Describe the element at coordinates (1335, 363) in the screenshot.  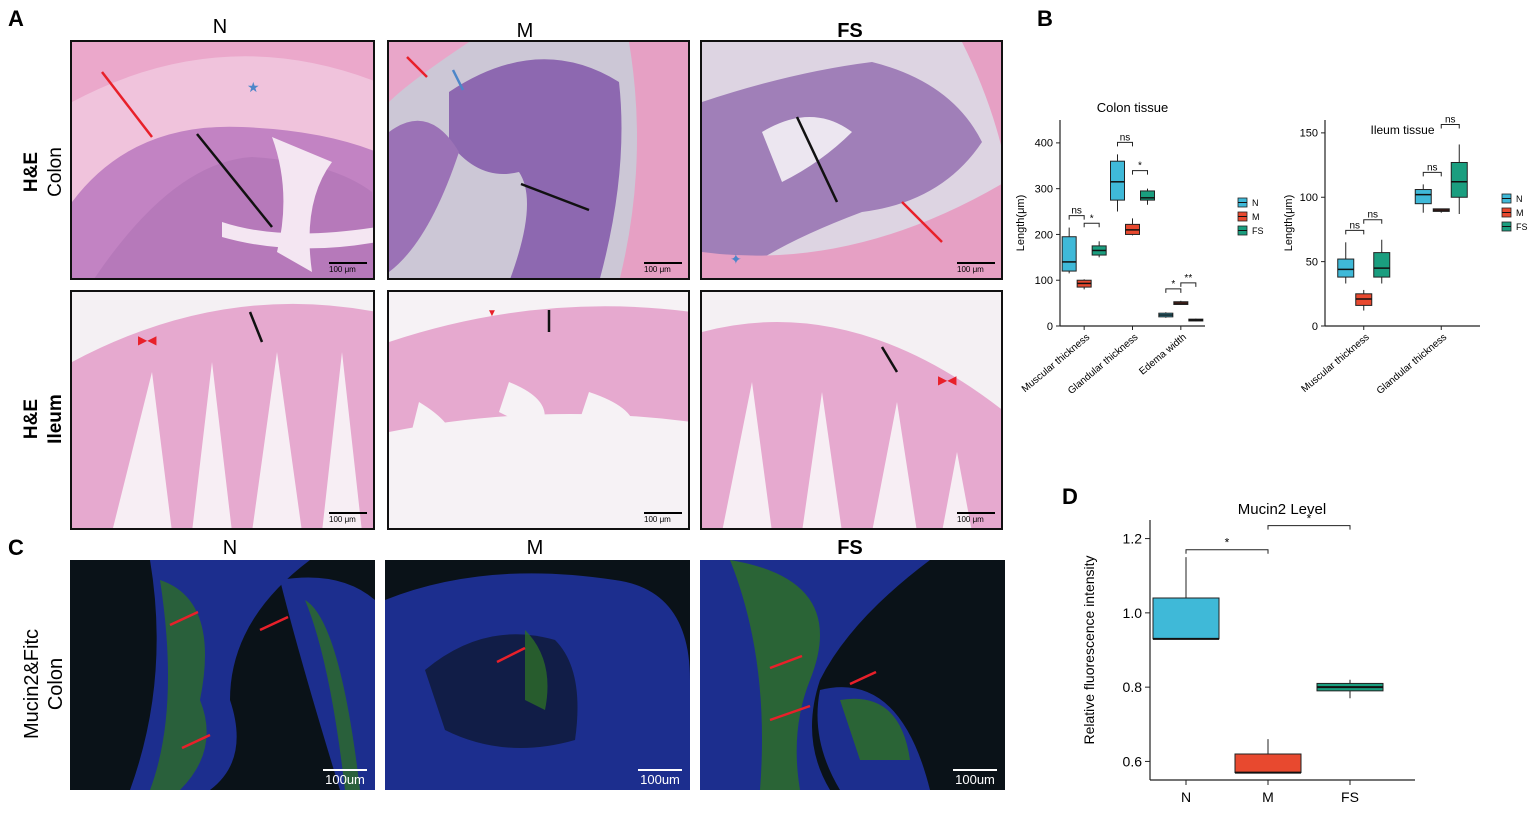
I see `x-category-label: Muscular thickness` at that location.